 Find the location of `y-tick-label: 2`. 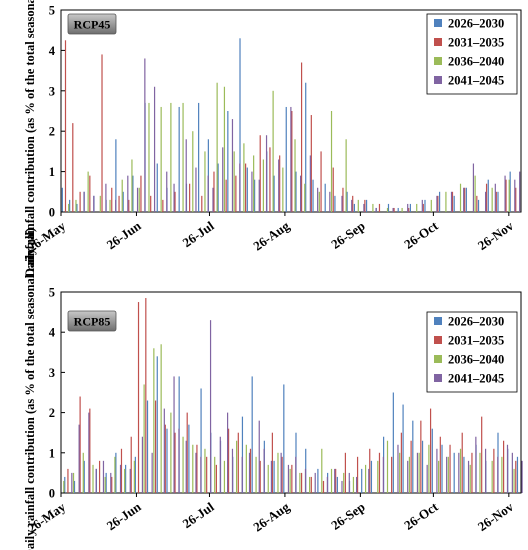

y-tick-label: 2 is located at coordinates (52, 413).